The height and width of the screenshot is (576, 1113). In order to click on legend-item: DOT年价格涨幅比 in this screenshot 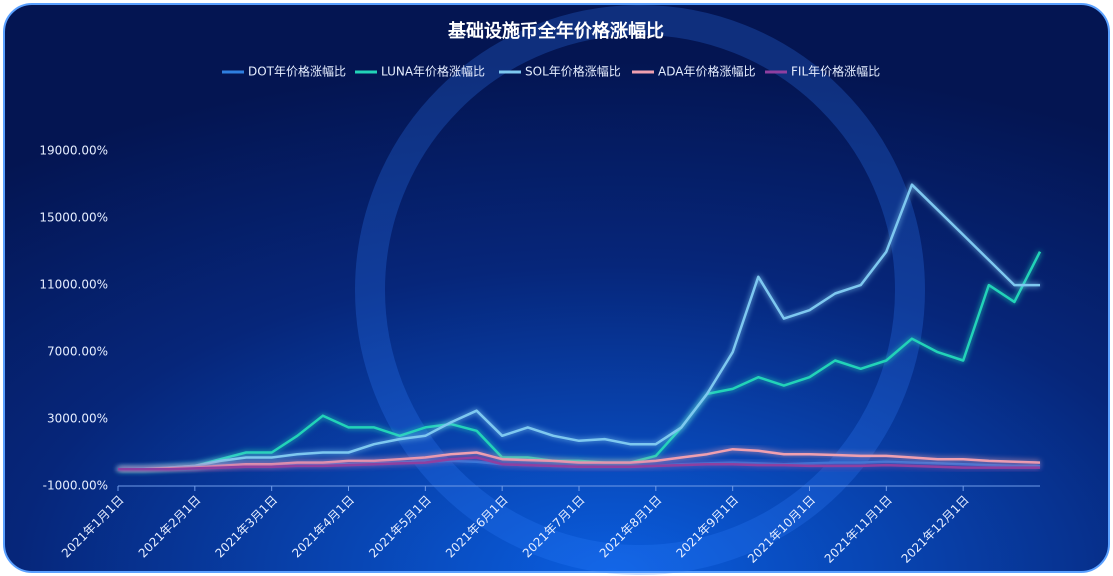, I will do `click(284, 71)`.